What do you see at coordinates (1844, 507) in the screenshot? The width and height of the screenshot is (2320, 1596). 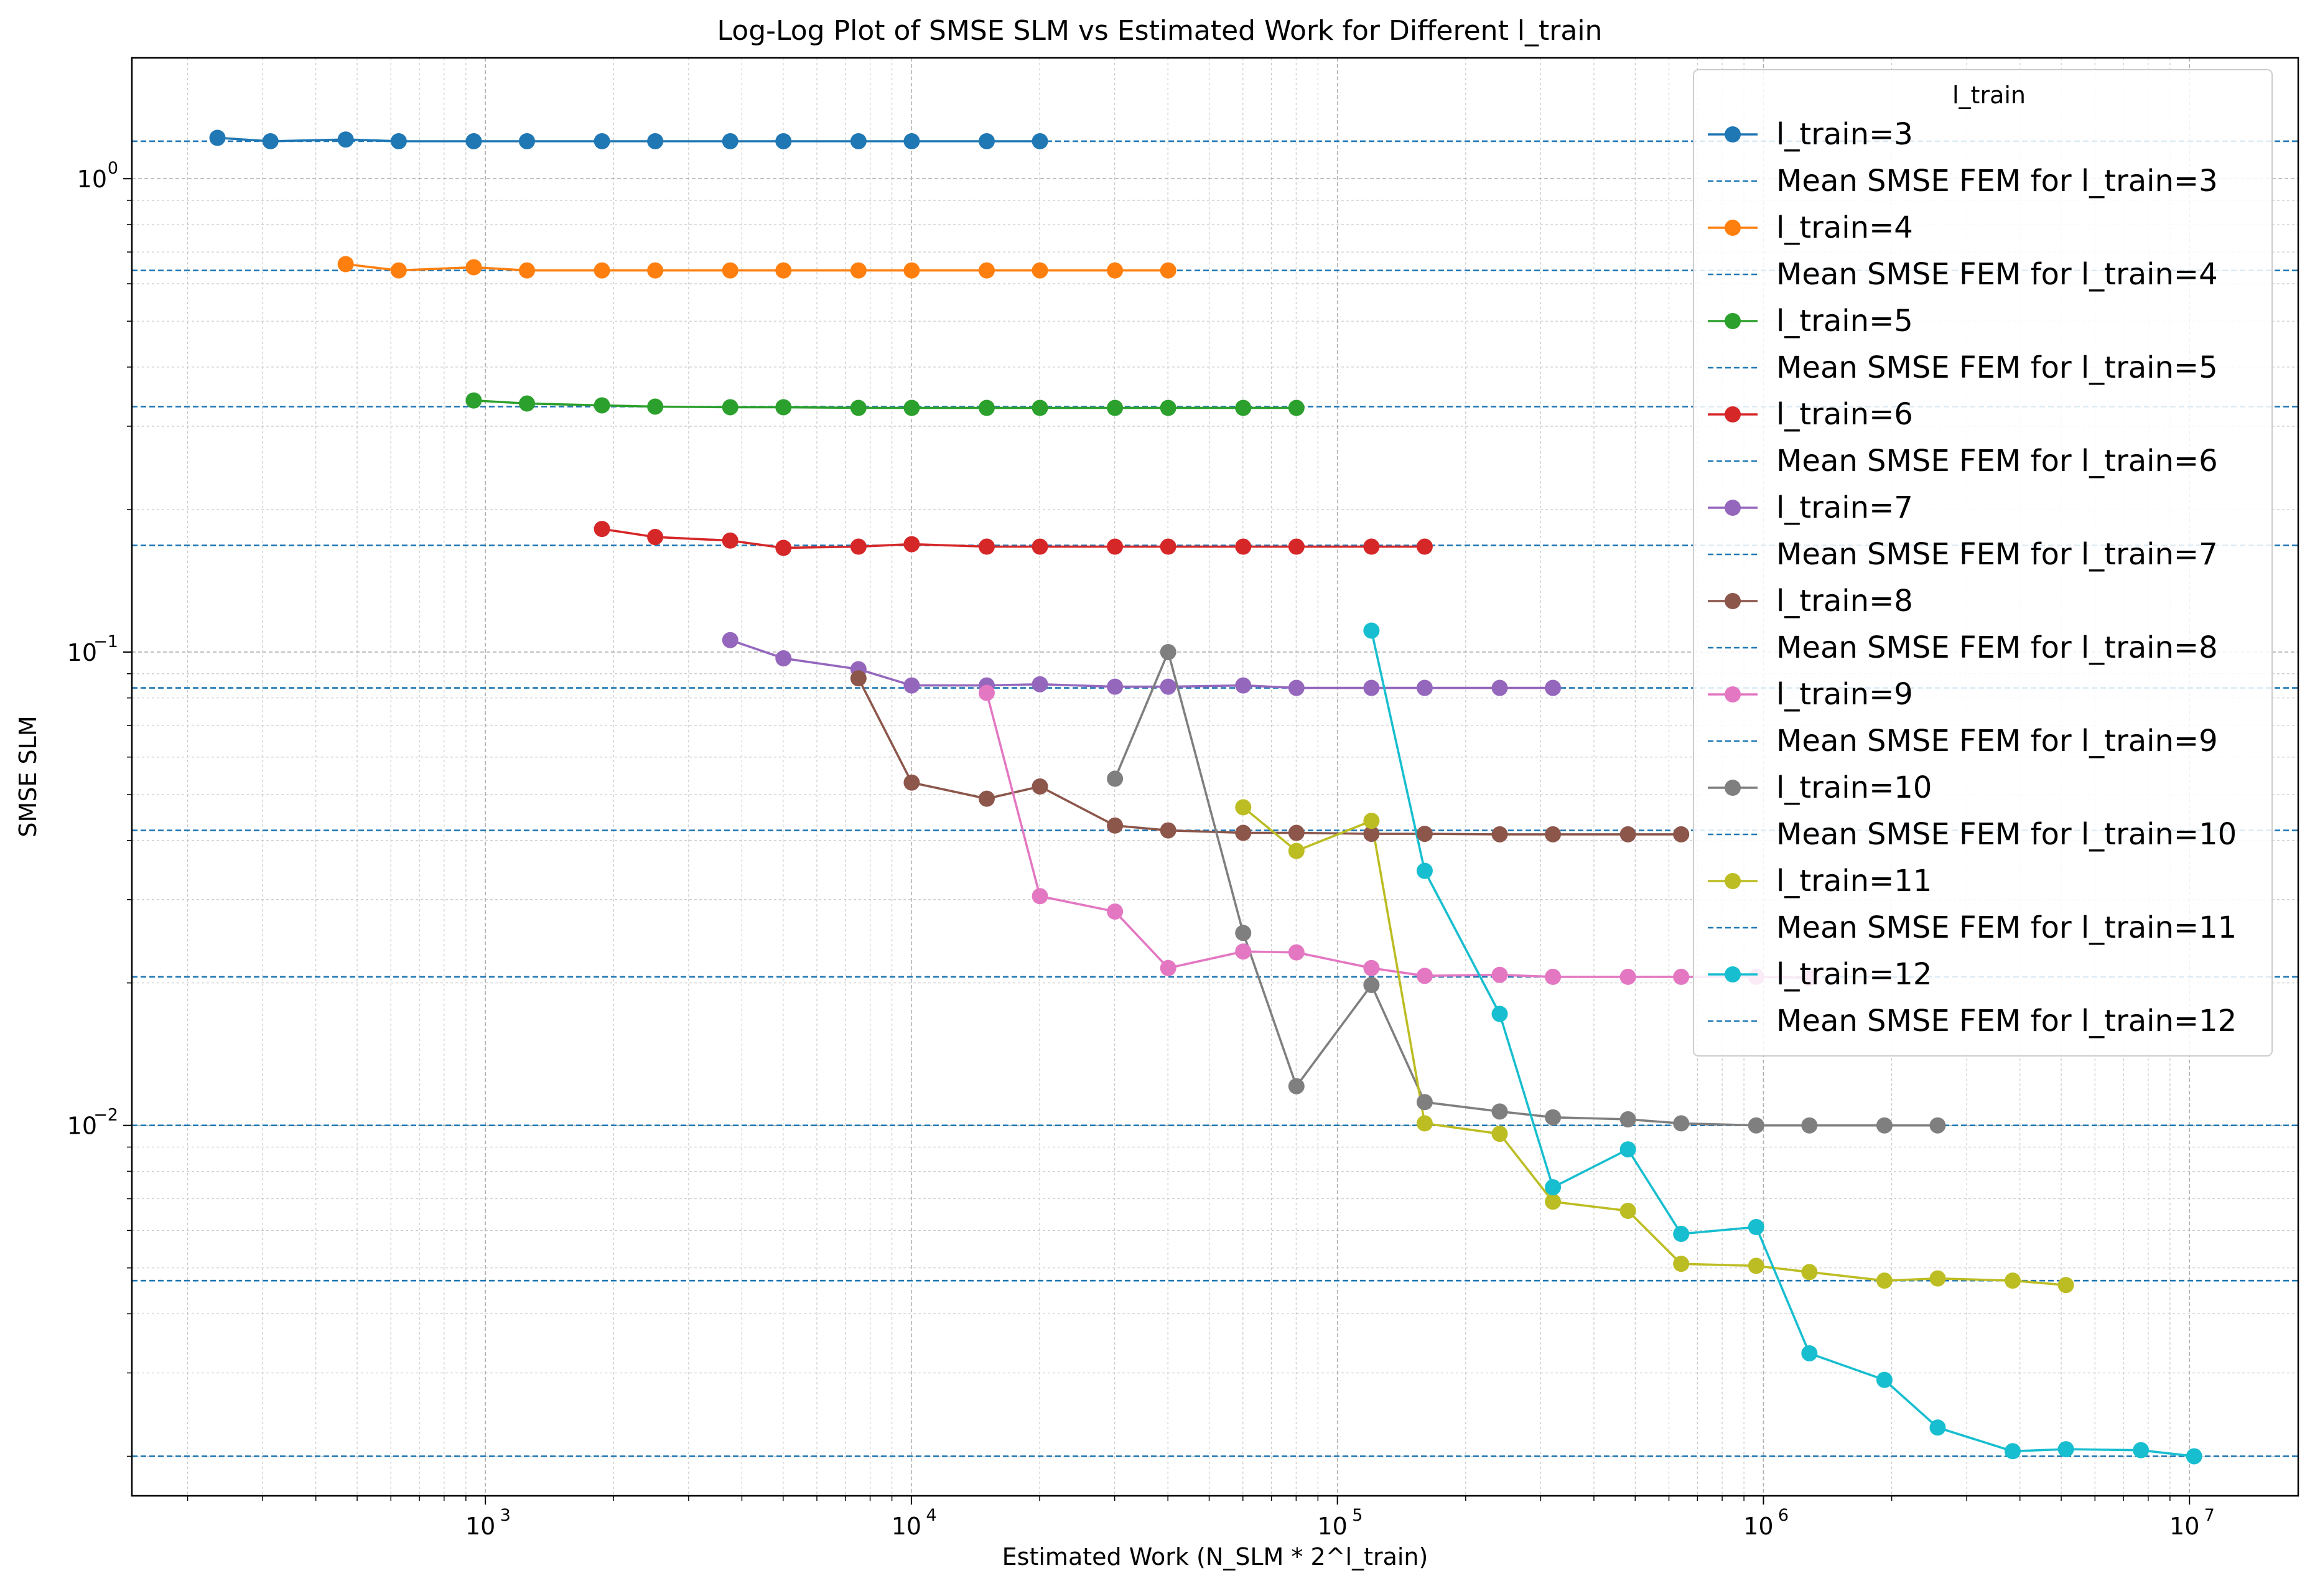 I see `legend-label: l_train=7` at bounding box center [1844, 507].